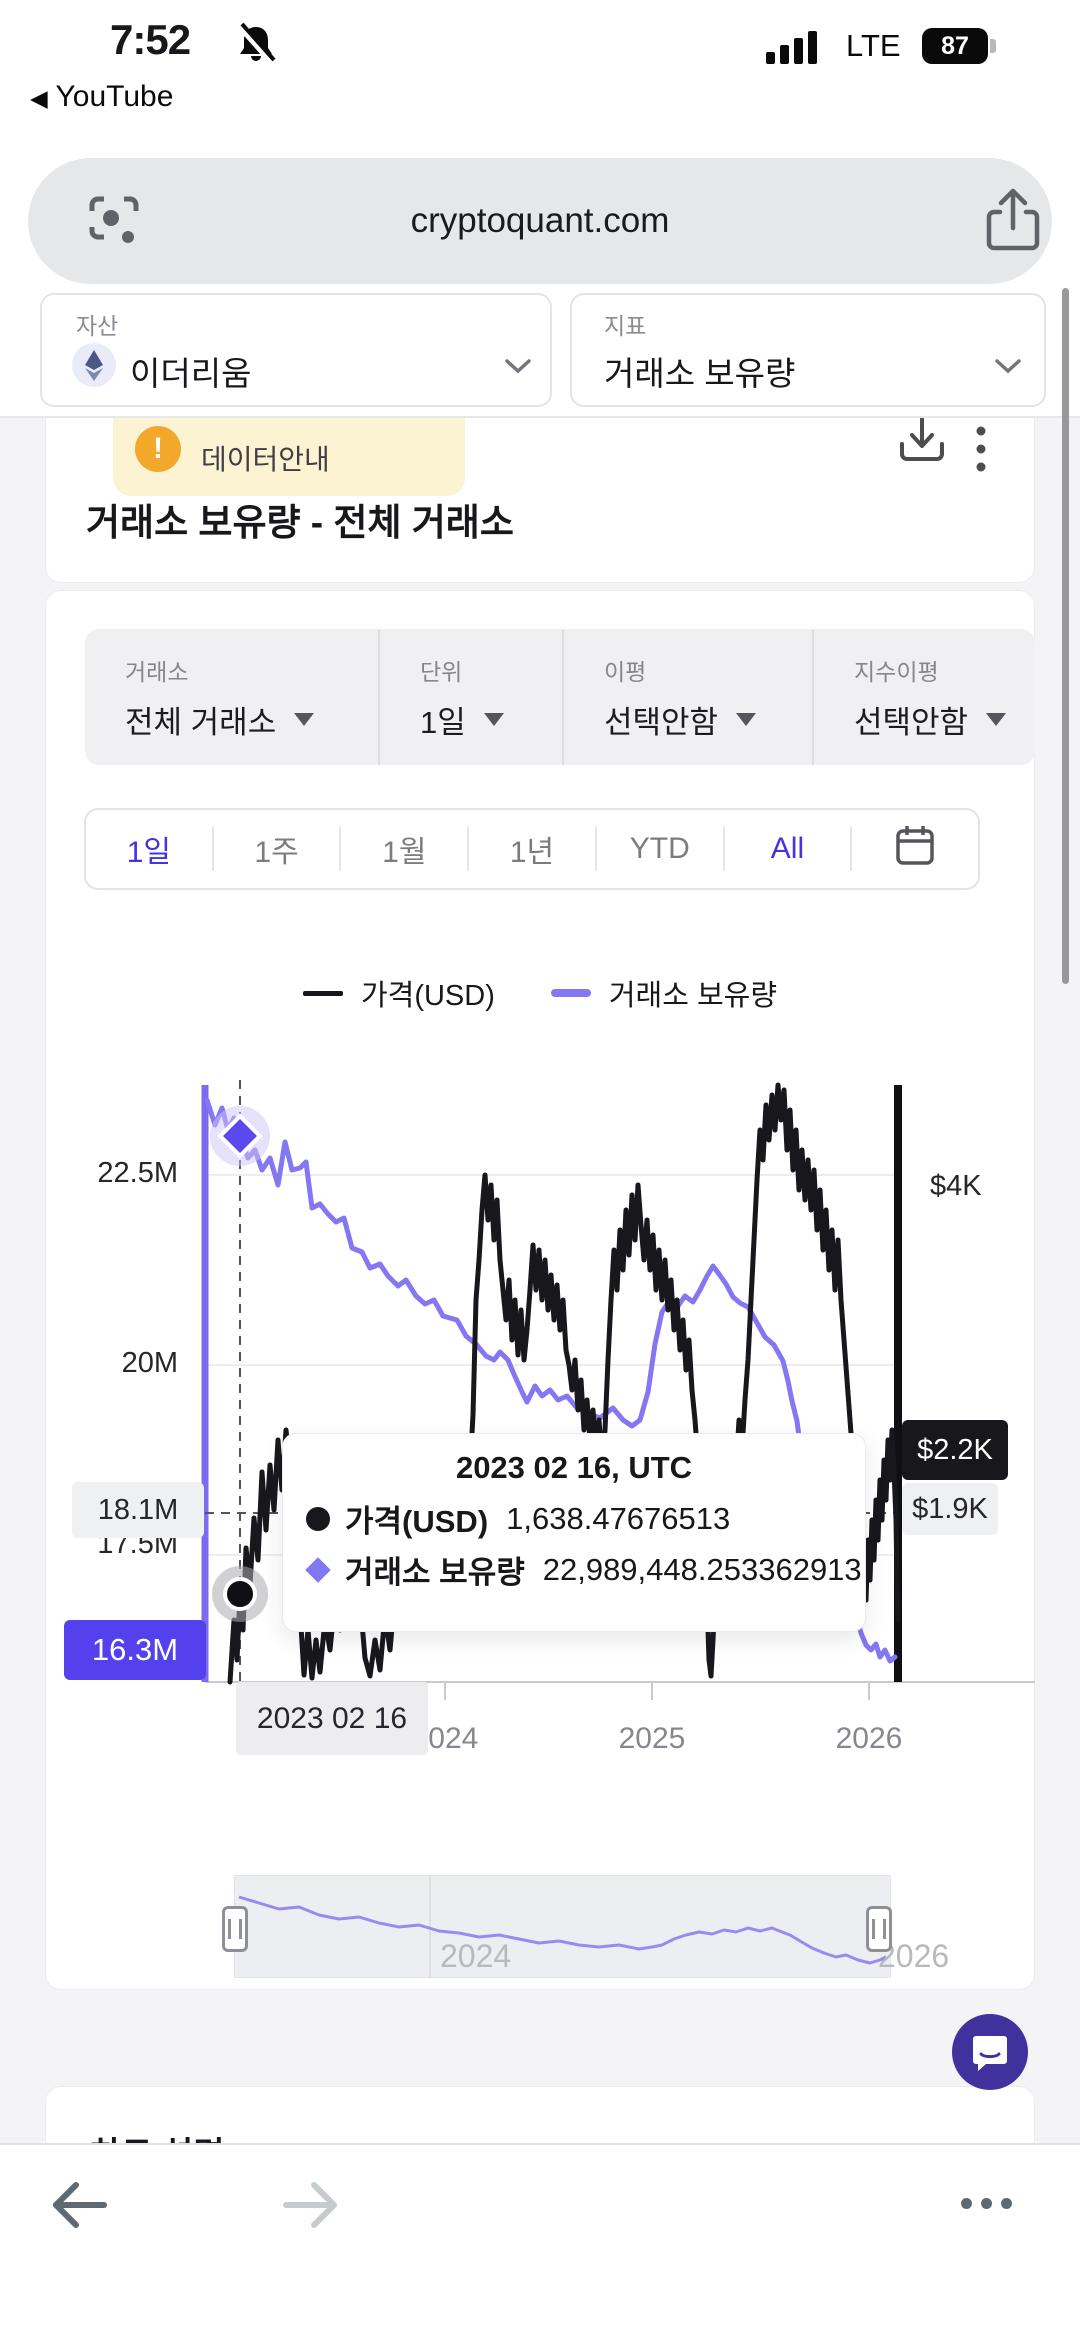 This screenshot has height=2341, width=1080. I want to click on lens-camera-icon, so click(114, 223).